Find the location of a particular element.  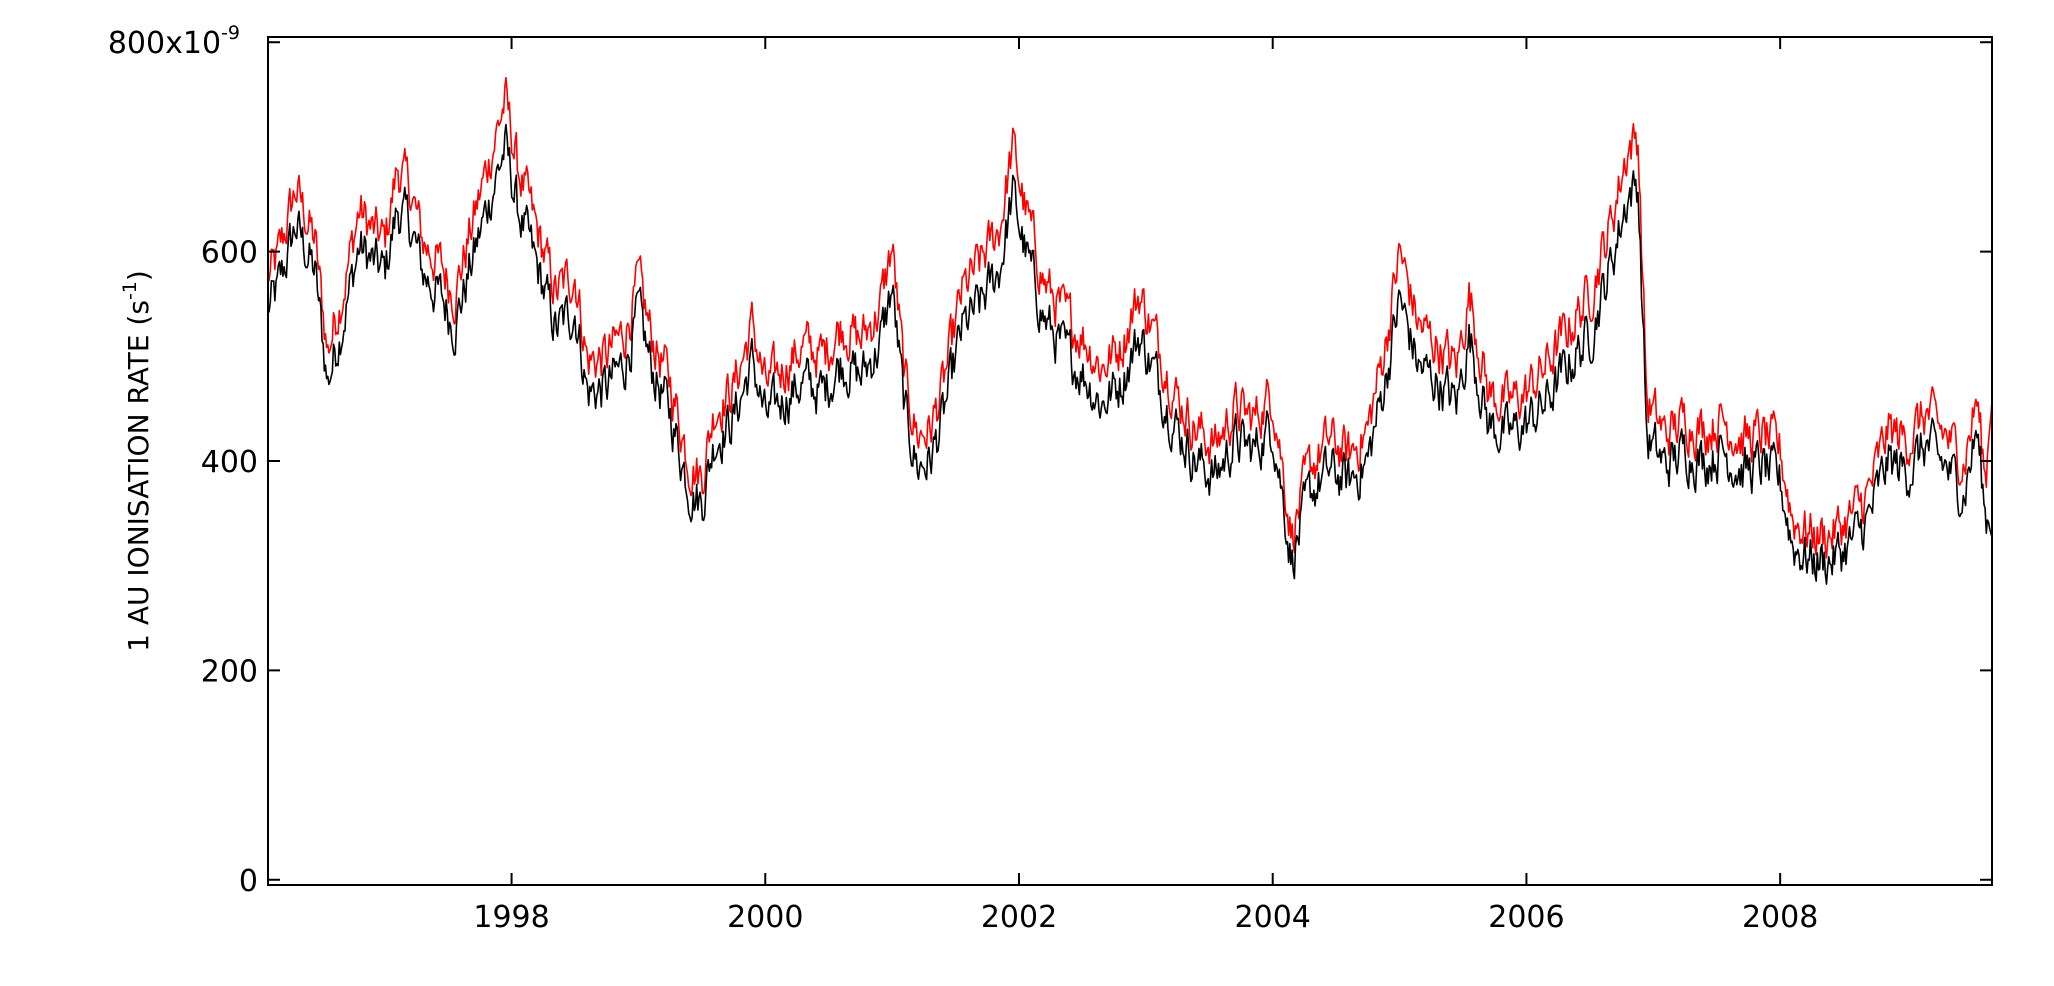

y-axis-label-unit-exponent: -1 is located at coordinates (130, 290).